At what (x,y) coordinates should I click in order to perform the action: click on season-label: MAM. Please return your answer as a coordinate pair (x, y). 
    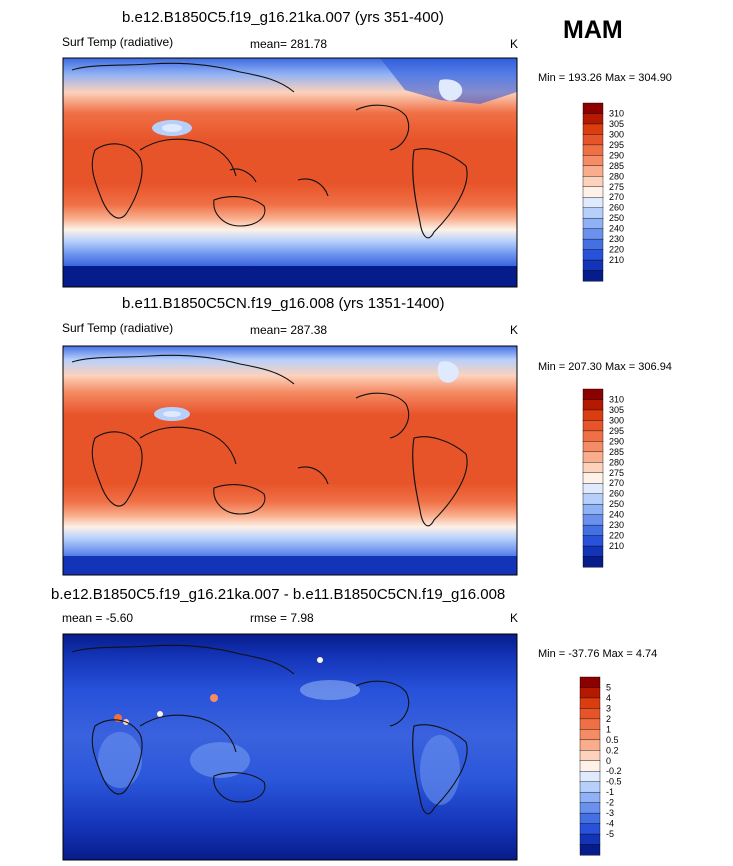
    Looking at the image, I should click on (593, 30).